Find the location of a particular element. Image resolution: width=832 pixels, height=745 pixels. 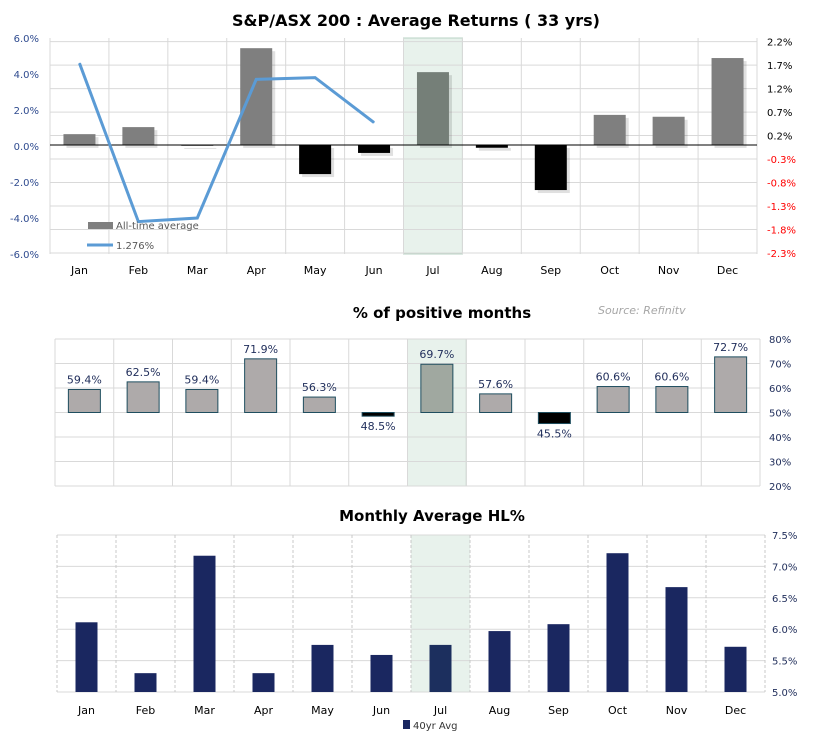

month-label: Aug is located at coordinates (491, 270).